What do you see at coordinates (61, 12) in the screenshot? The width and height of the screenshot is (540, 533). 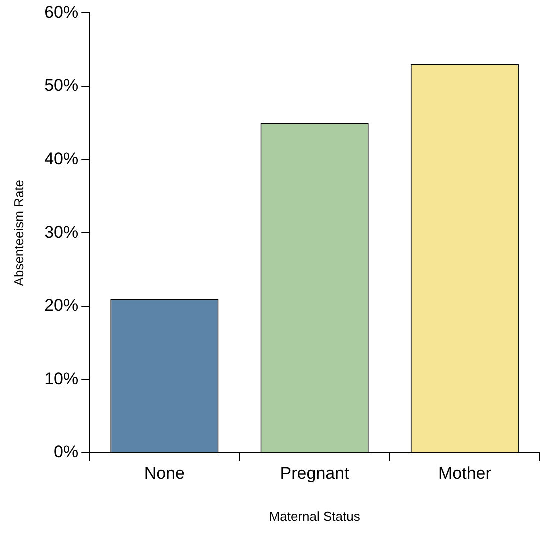 I see `y-tick-label: 60%` at bounding box center [61, 12].